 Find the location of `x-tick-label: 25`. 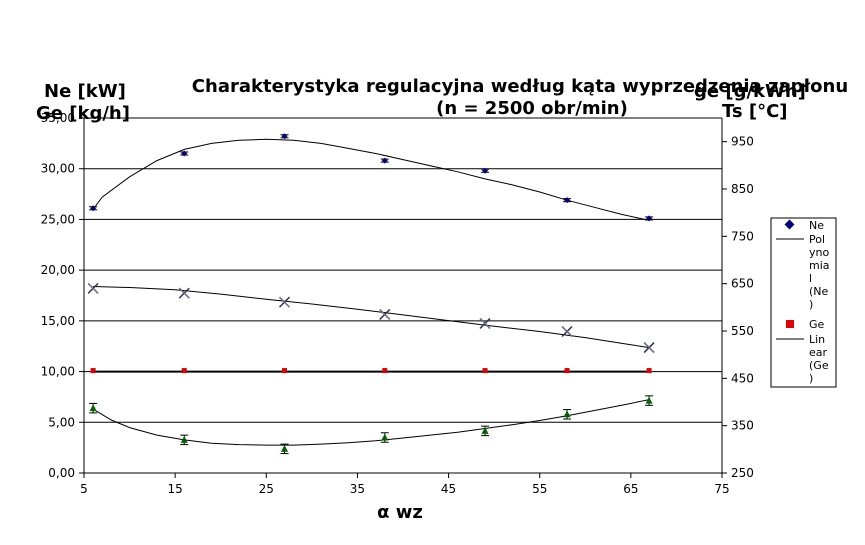

x-tick-label: 25 is located at coordinates (266, 489).